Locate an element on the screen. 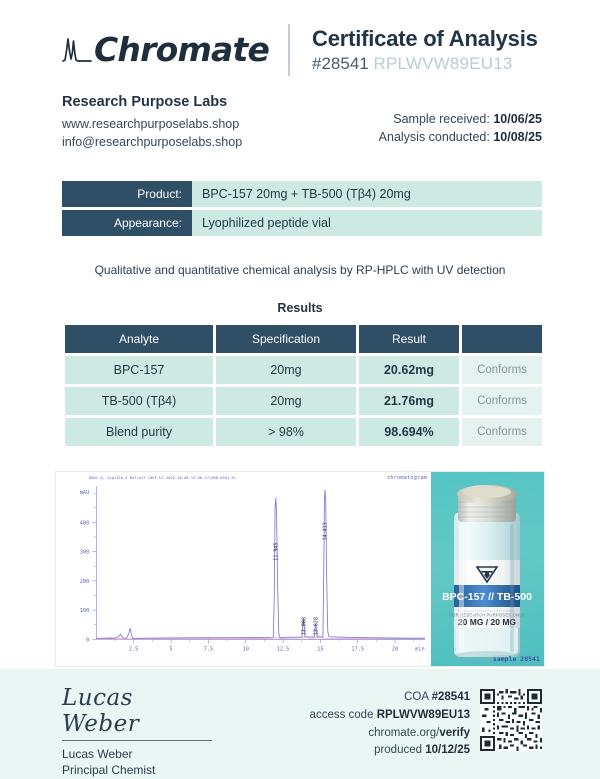  svg-text: 13.828 is located at coordinates (317, 626).